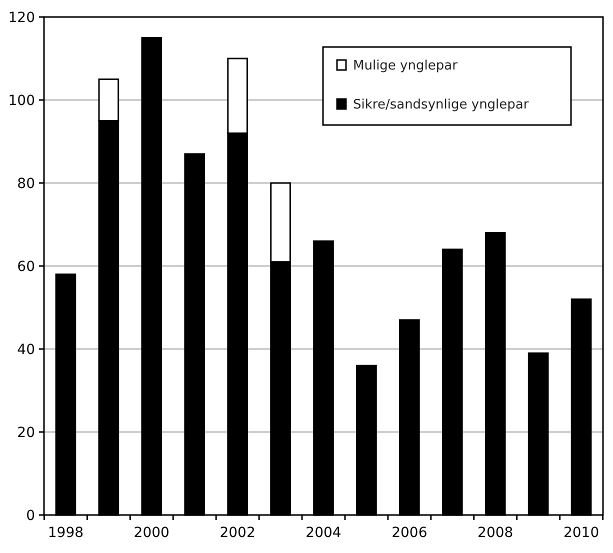  I want to click on legend-label: Sikre/sandsynlige ynglepar, so click(441, 105).